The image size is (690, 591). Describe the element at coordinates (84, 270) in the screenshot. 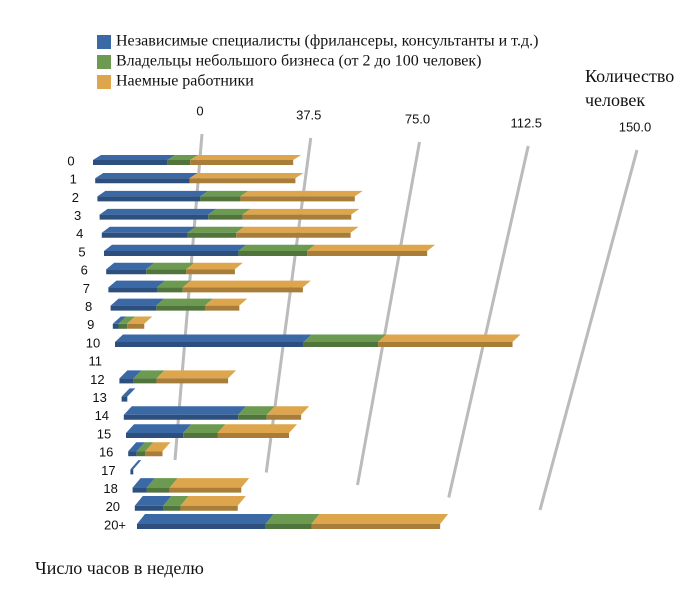

I see `y-tick-label: 6` at that location.